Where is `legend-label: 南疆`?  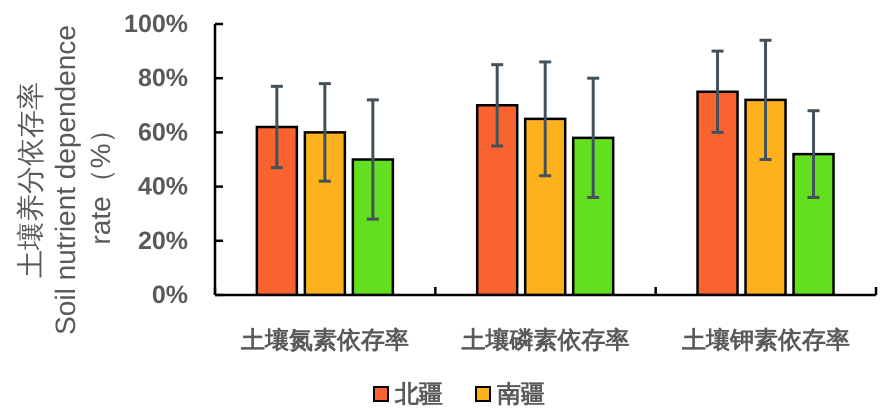
legend-label: 南疆 is located at coordinates (521, 395).